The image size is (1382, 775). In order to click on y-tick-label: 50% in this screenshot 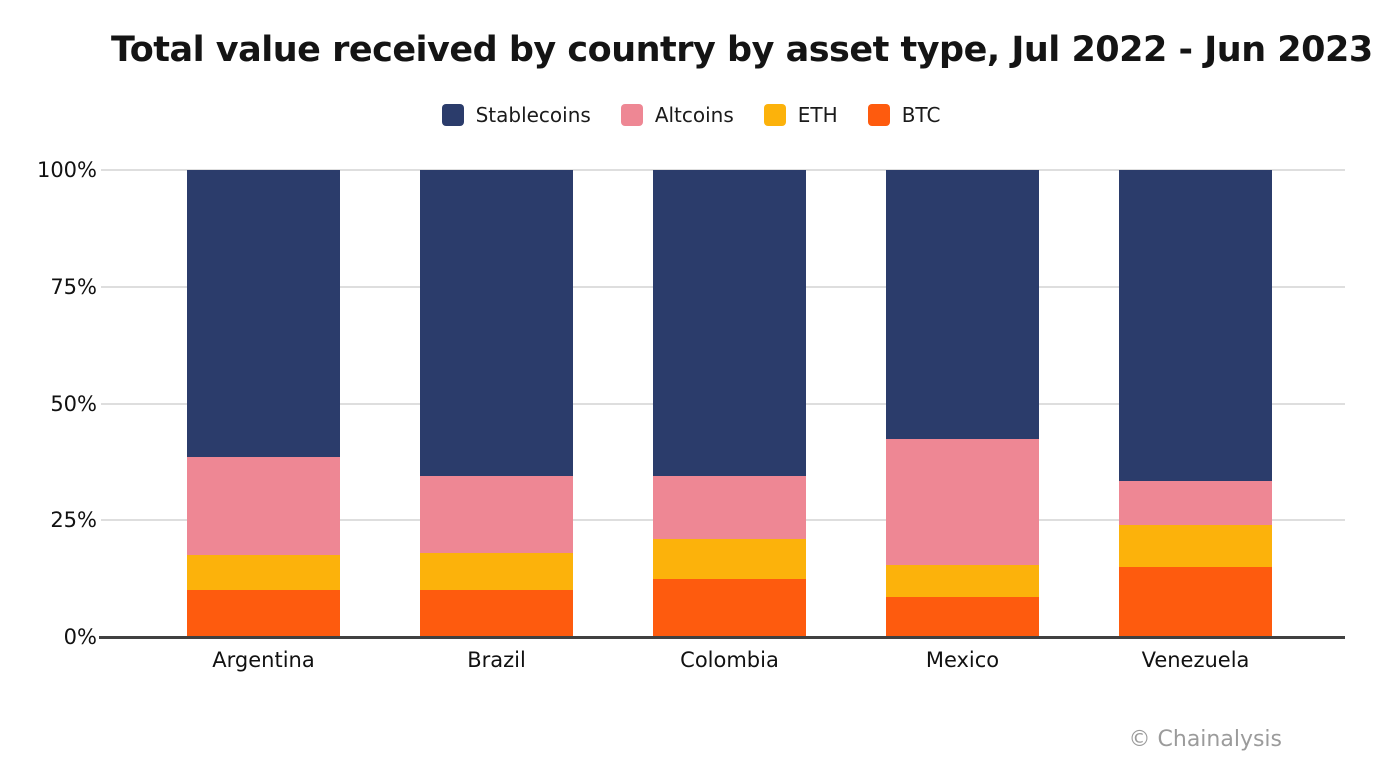, I will do `click(73, 403)`.